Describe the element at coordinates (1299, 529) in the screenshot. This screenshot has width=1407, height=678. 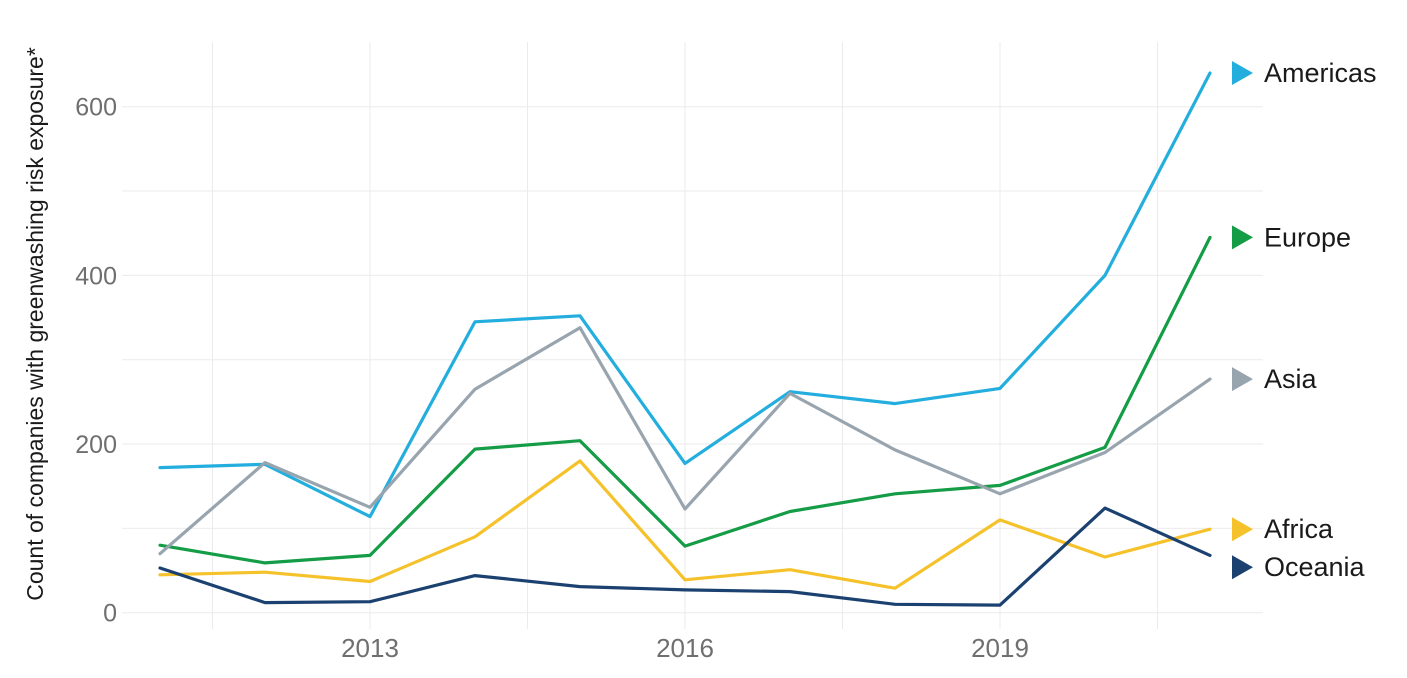
I see `legend-label-africa: Africa` at that location.